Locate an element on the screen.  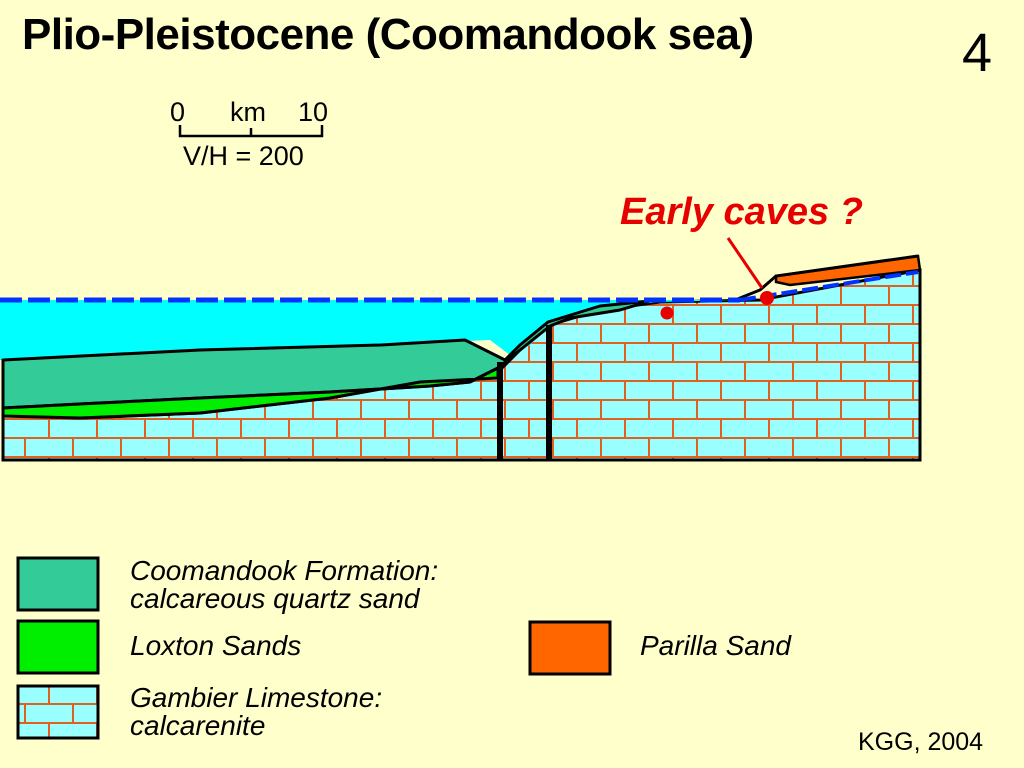
legend-coomandook-line1: Coomandook Formation: is located at coordinates (284, 570).